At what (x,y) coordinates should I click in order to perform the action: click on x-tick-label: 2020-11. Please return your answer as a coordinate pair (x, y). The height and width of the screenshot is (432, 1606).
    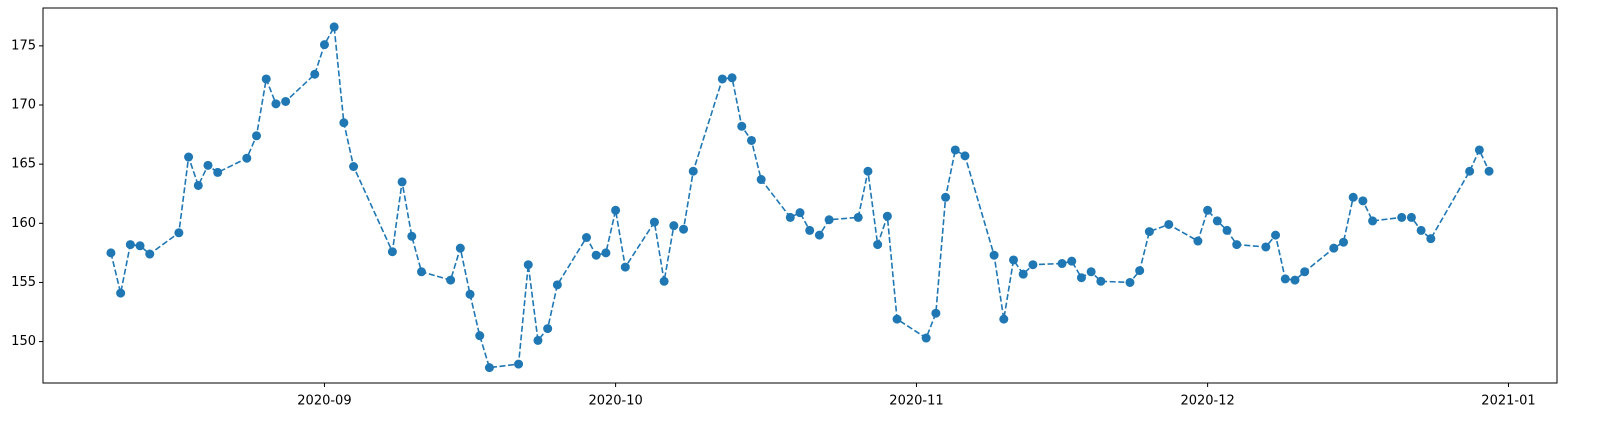
    Looking at the image, I should click on (916, 401).